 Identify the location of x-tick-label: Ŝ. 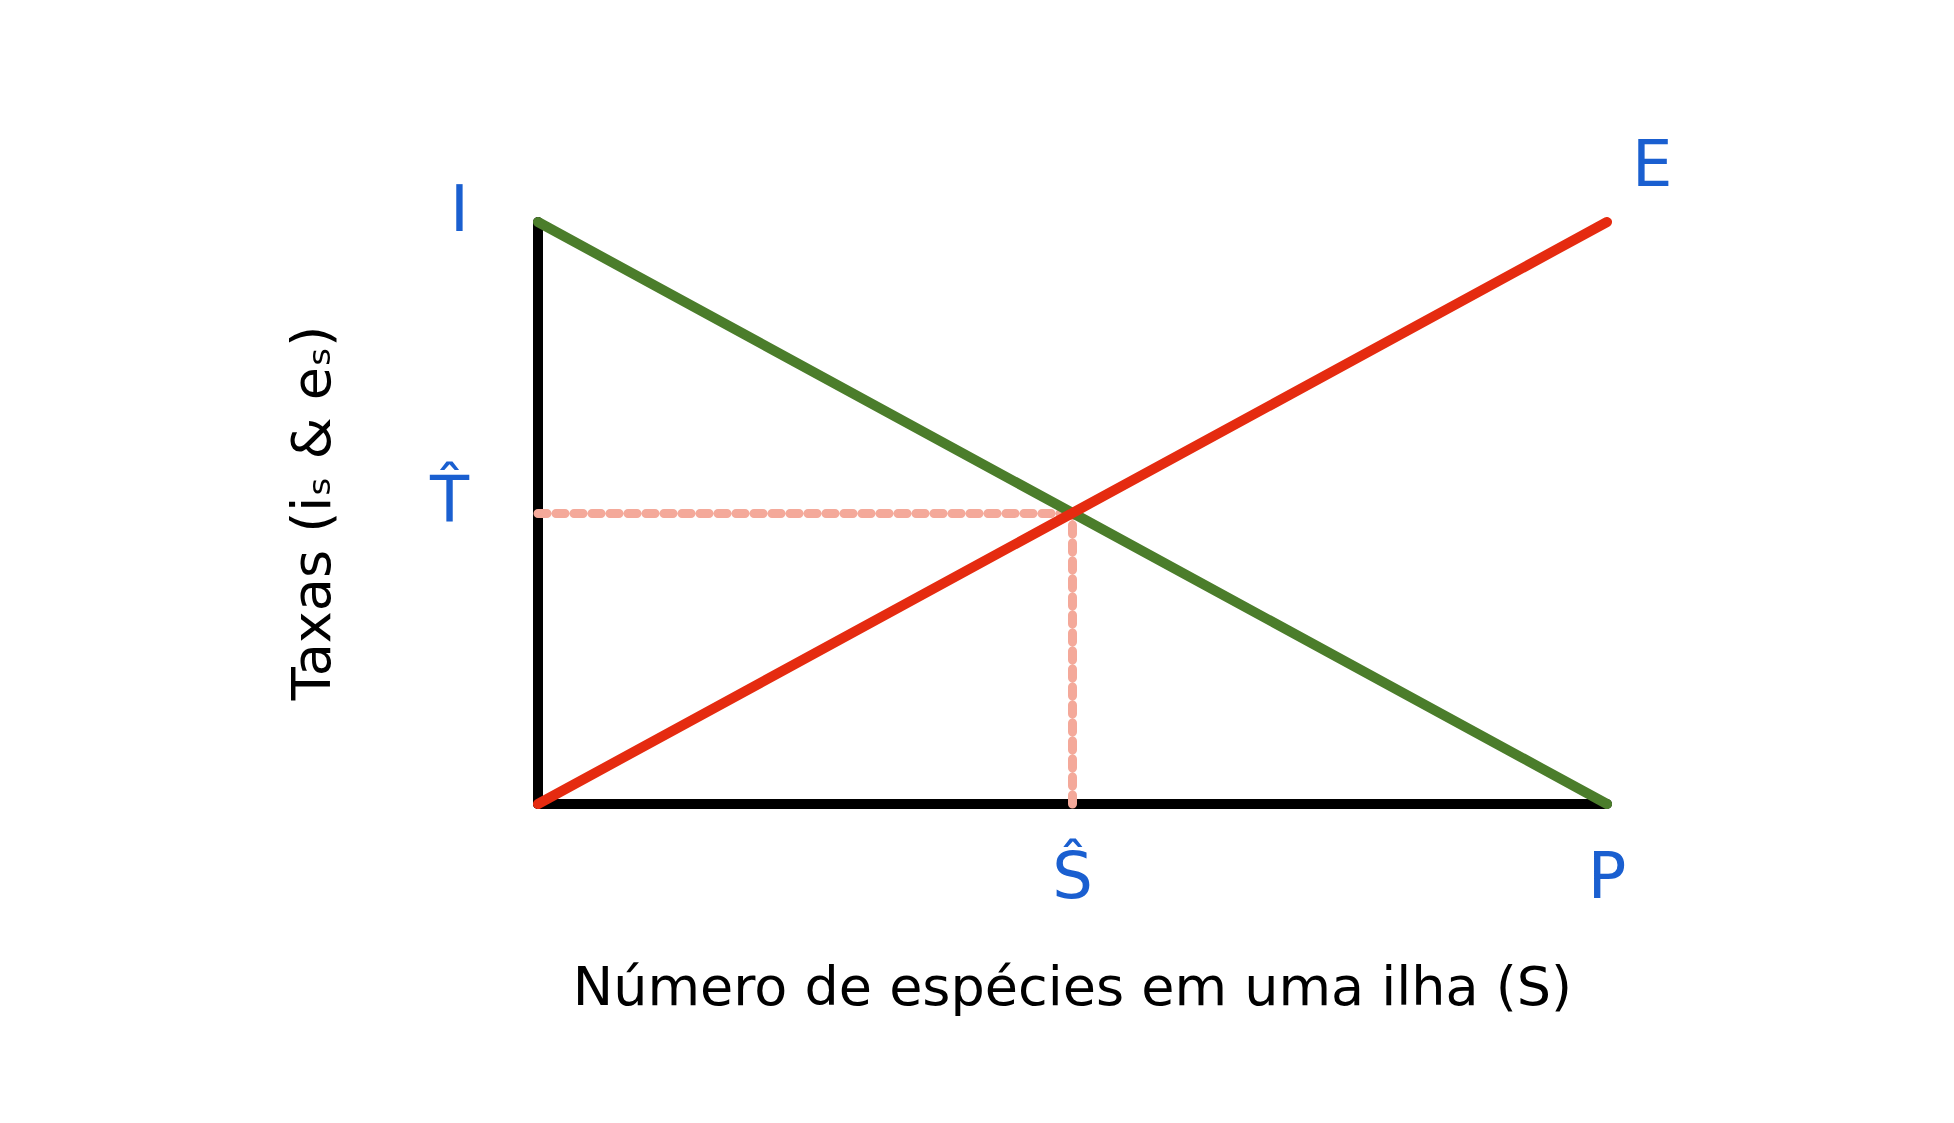
(1072, 875).